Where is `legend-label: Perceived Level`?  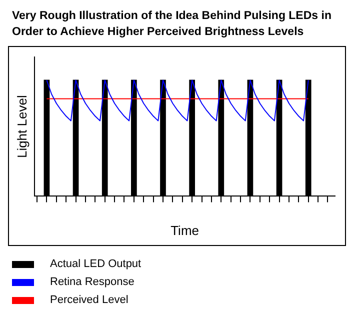 legend-label: Perceived Level is located at coordinates (89, 300).